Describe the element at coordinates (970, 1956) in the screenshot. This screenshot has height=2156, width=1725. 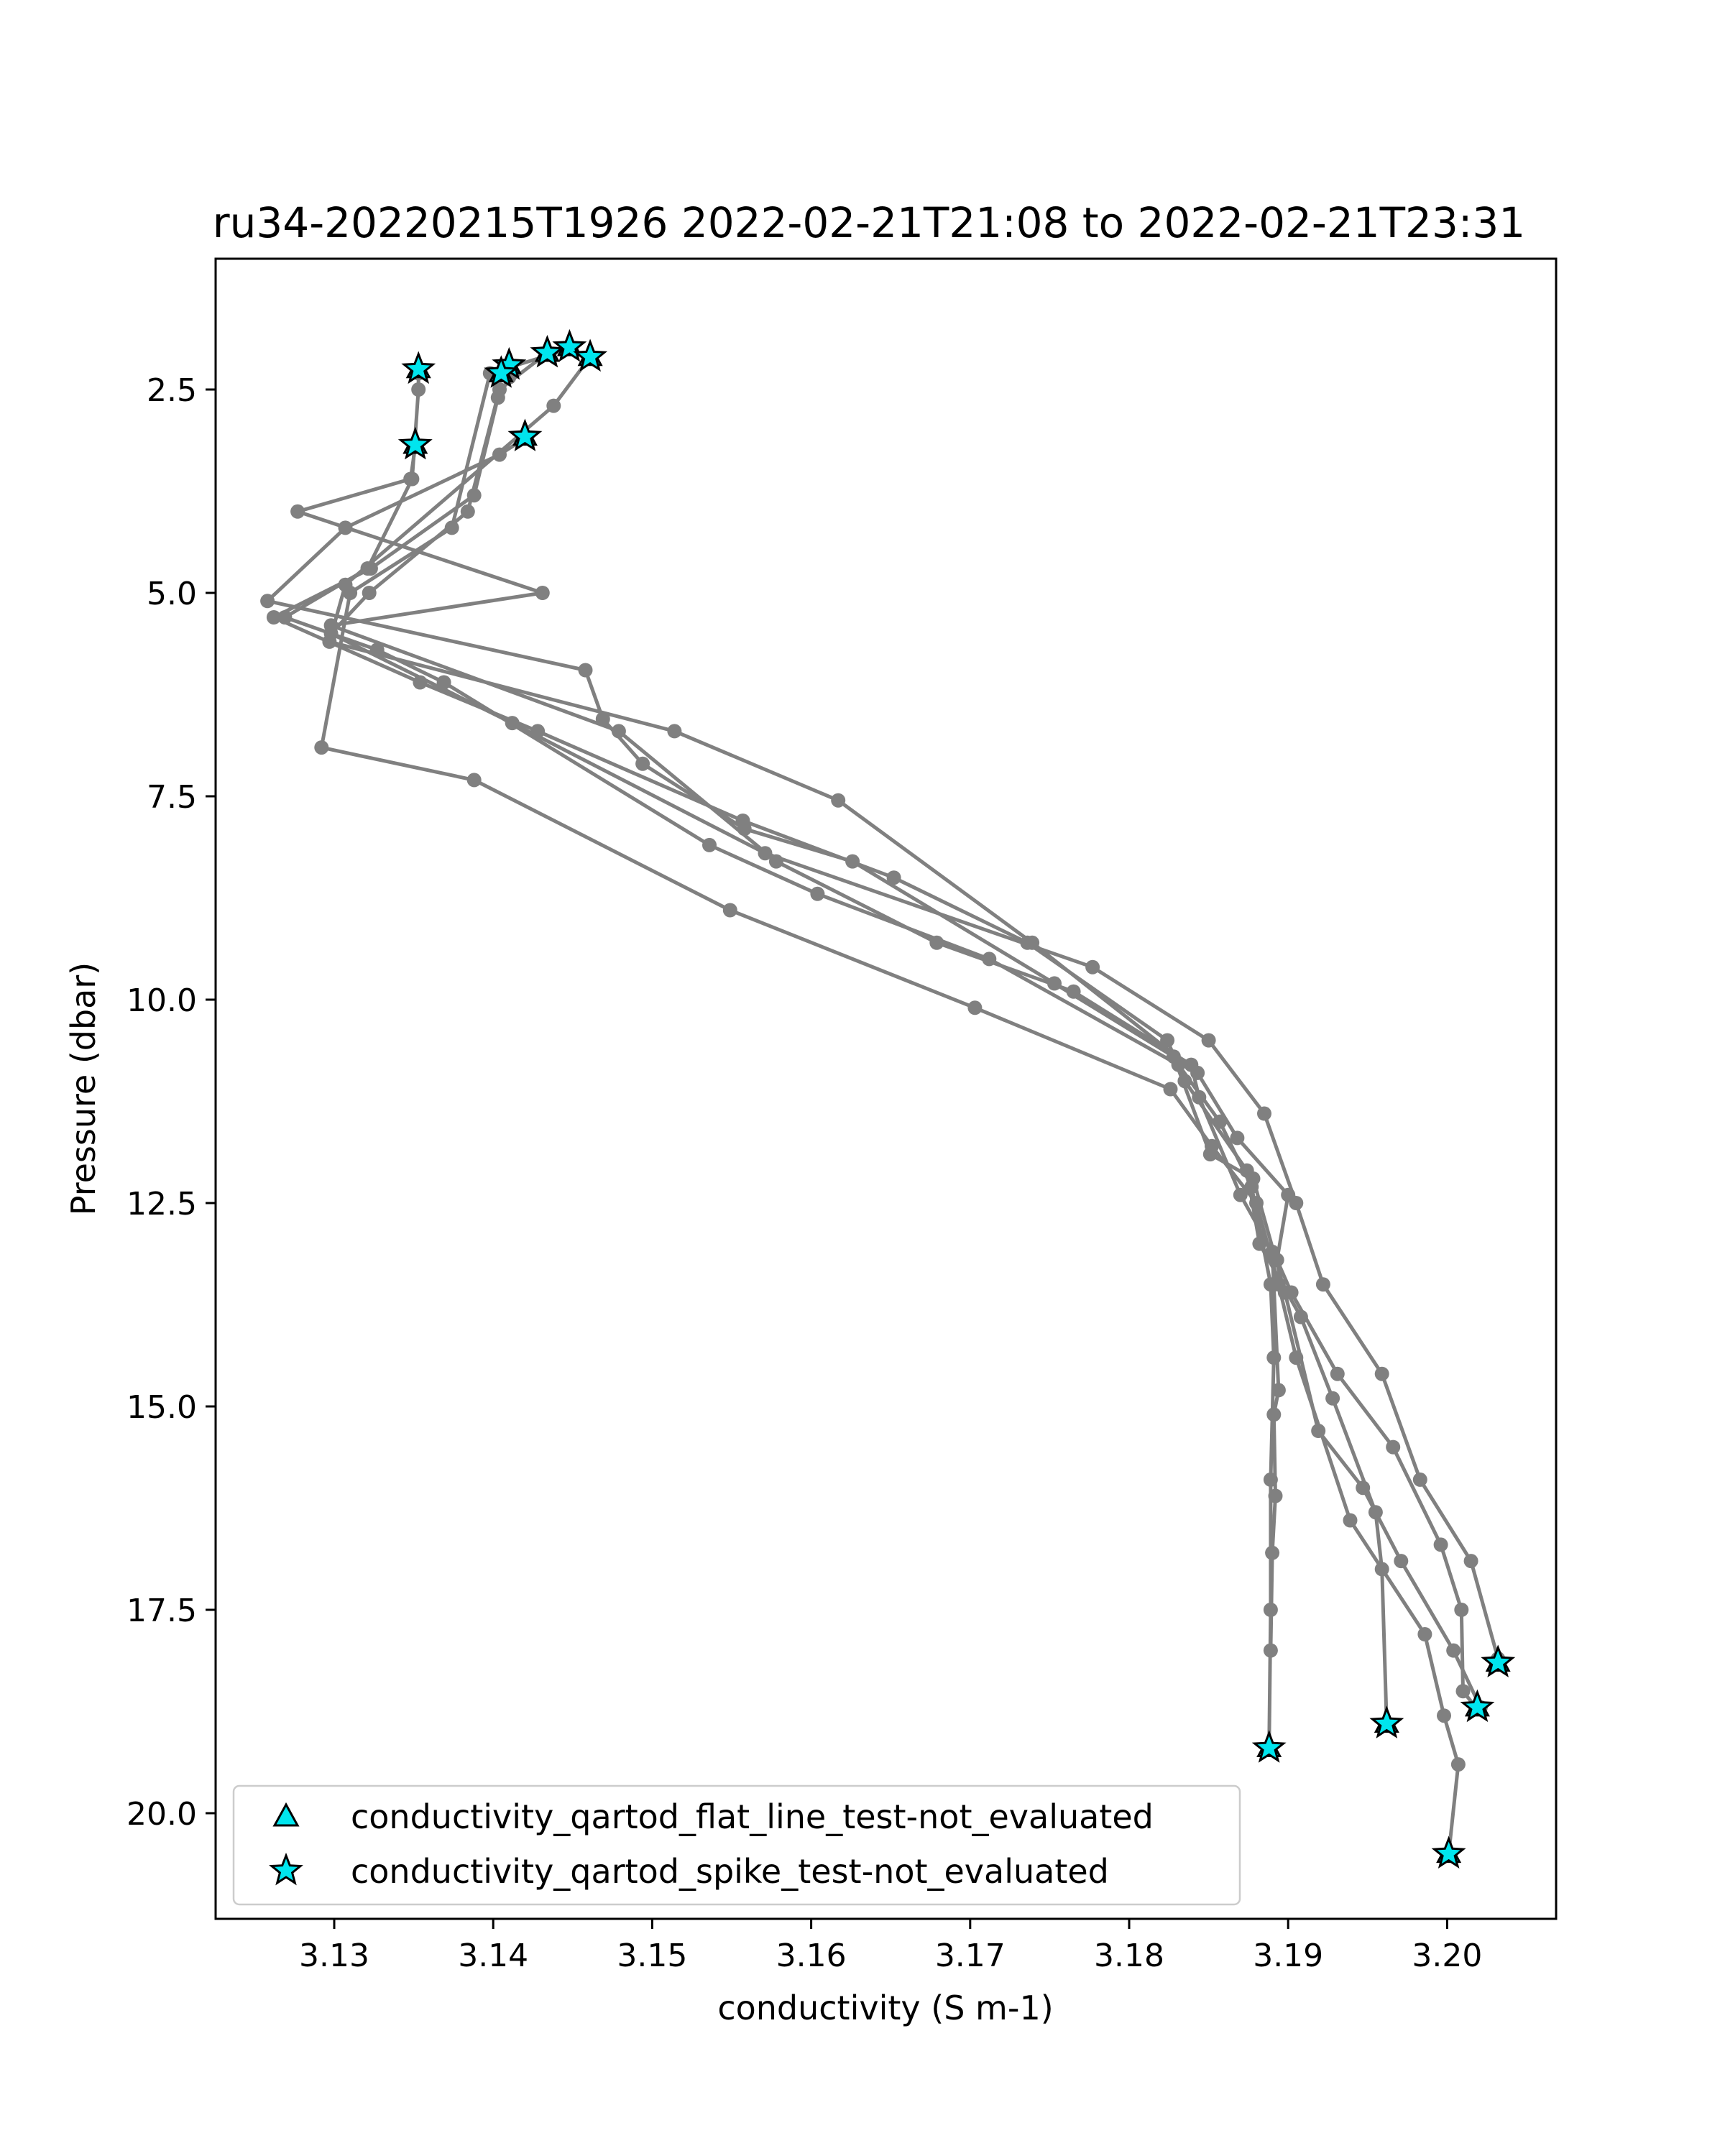
I see `x-tick-label: 3.17` at that location.